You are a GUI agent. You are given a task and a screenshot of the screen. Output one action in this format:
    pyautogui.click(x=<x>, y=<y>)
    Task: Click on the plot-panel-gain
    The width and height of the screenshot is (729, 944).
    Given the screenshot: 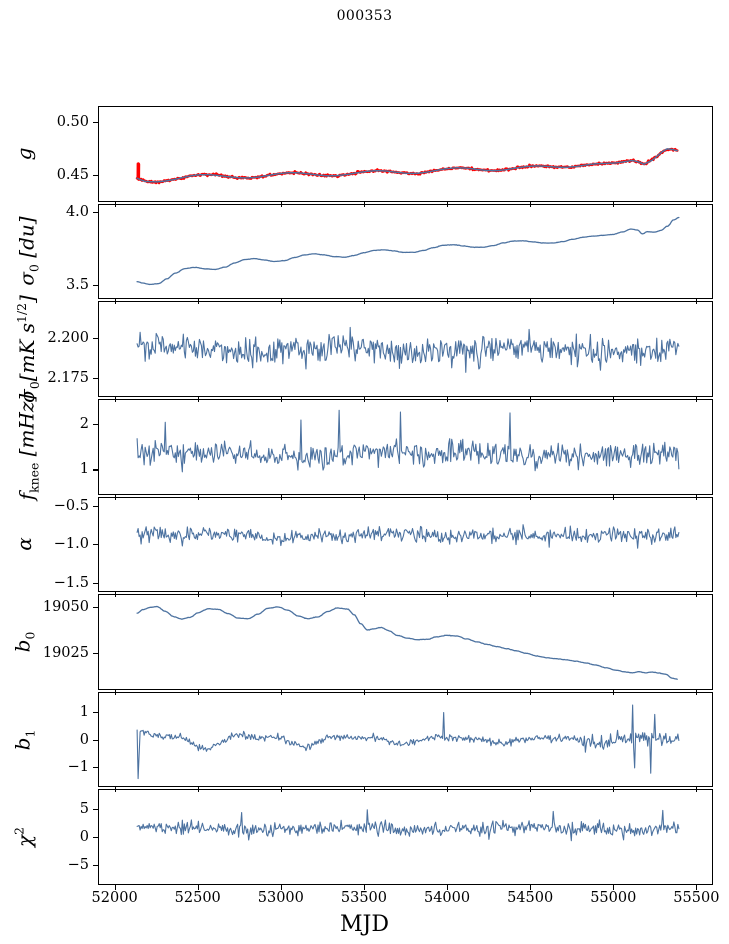 What is the action you would take?
    pyautogui.click(x=405, y=154)
    